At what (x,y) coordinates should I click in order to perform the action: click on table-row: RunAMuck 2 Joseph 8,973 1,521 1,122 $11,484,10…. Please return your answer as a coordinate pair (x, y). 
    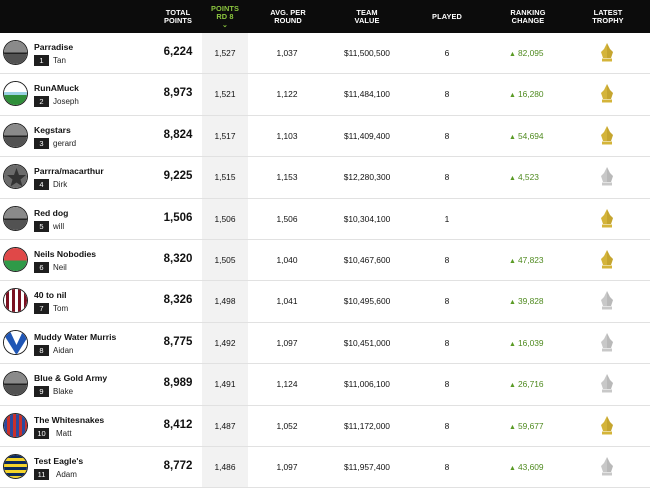
    Looking at the image, I should click on (325, 95).